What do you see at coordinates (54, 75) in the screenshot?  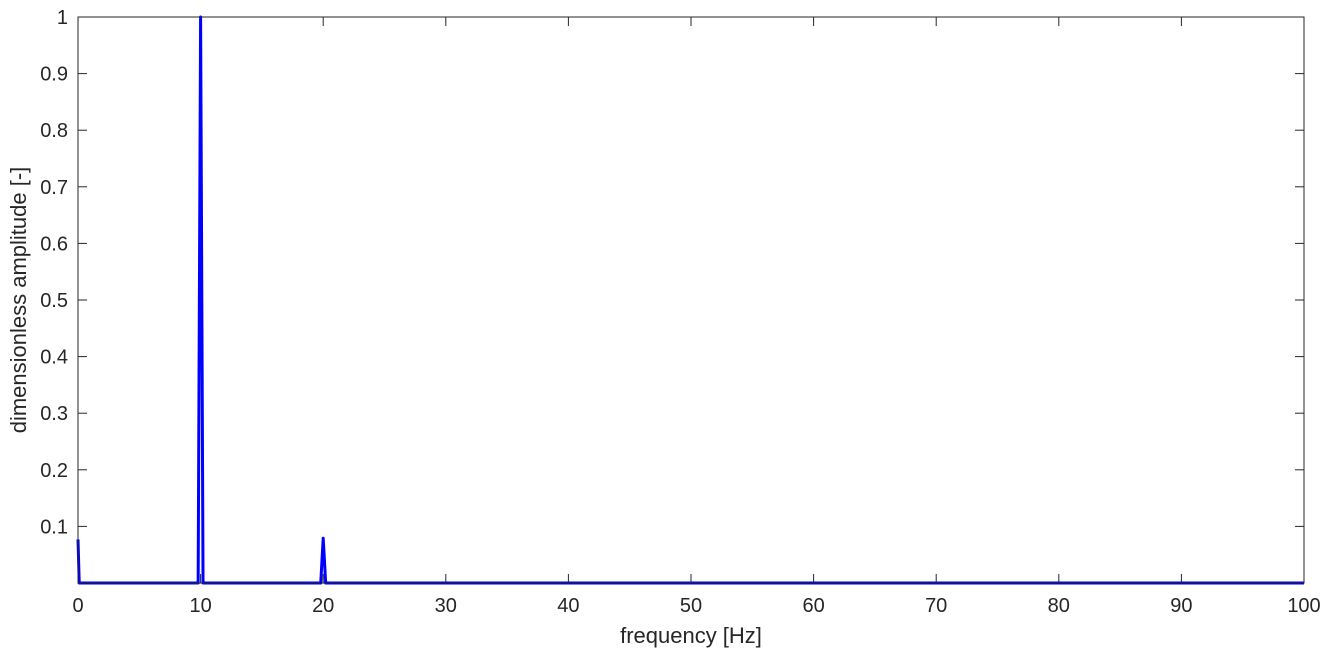 I see `y-tick-label: 0.9` at bounding box center [54, 75].